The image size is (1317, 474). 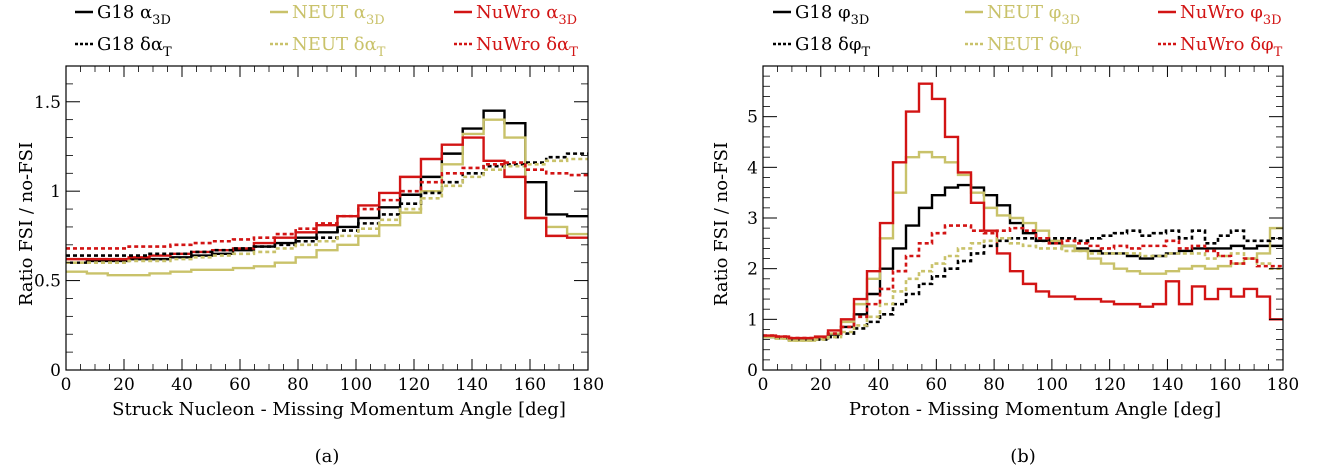 What do you see at coordinates (1034, 47) in the screenshot?
I see `legend-entry: NEUT δφT` at bounding box center [1034, 47].